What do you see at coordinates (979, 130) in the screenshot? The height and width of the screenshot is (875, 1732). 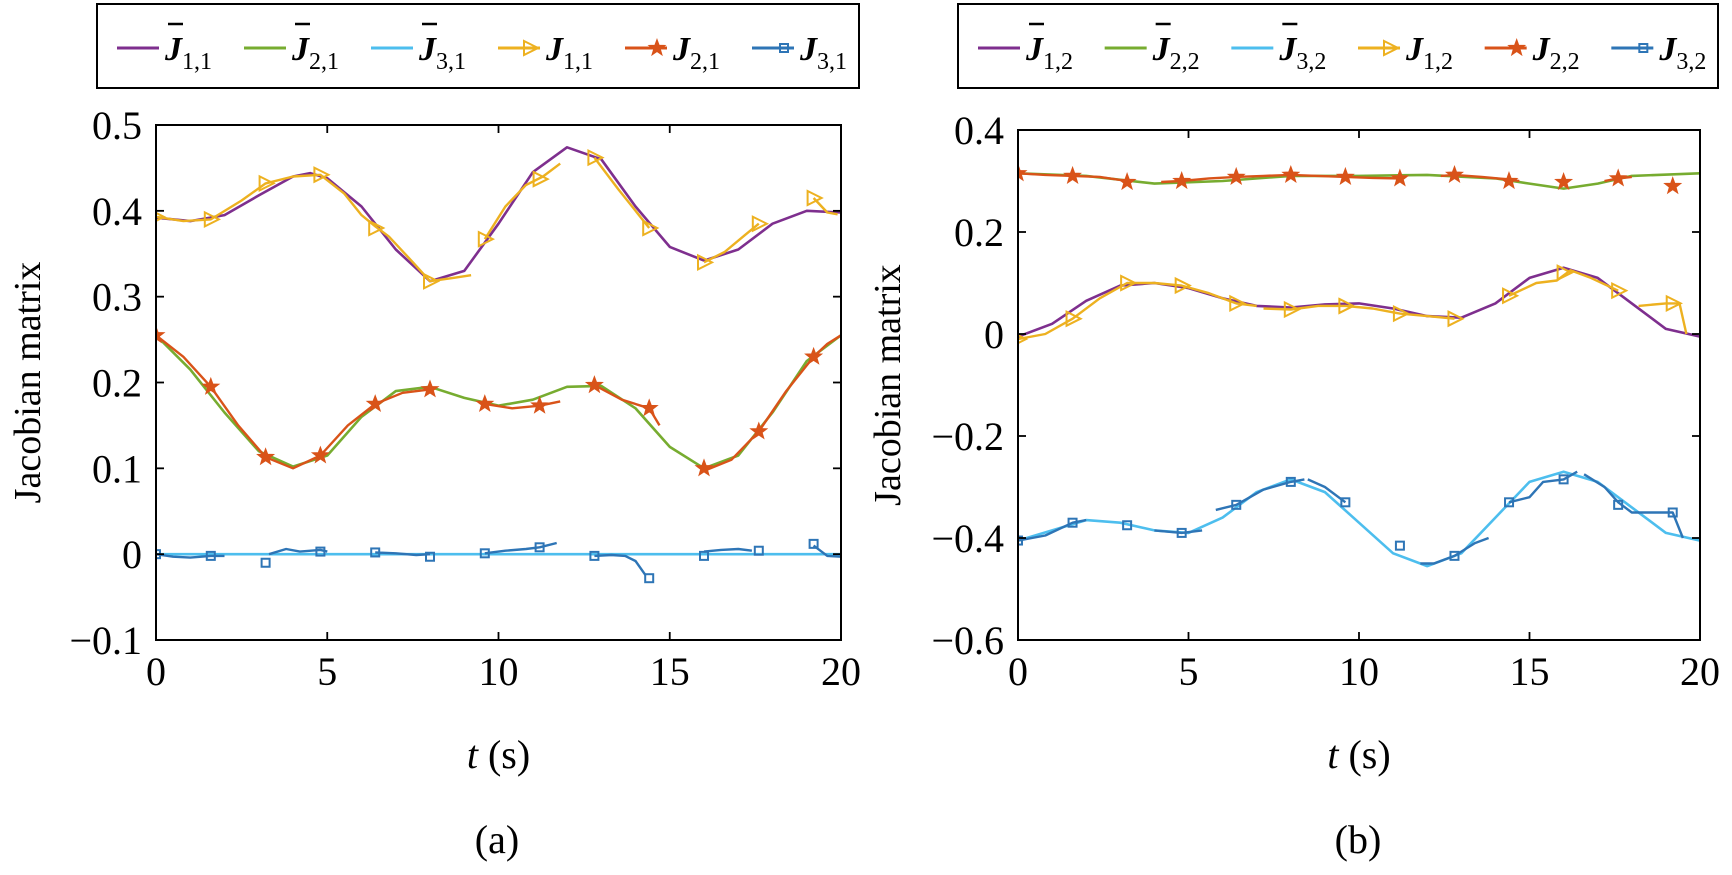 I see `y-tick-label: 0.4` at bounding box center [979, 130].